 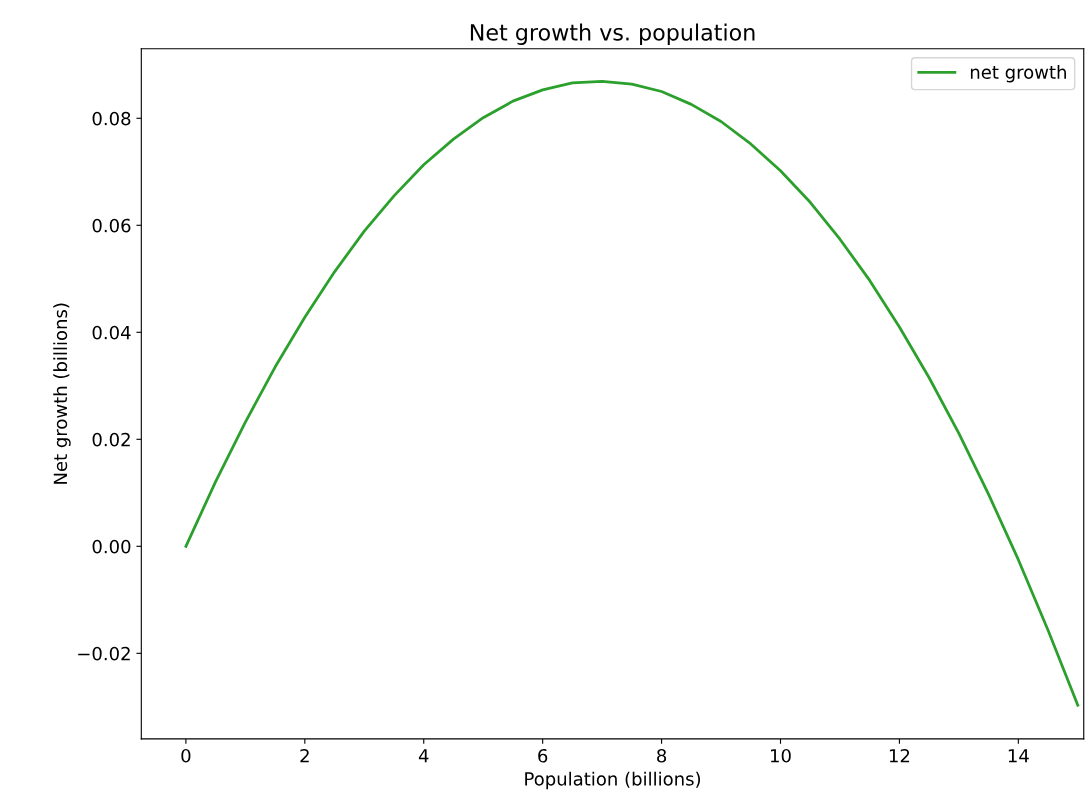 I want to click on y-tick-label: 0.06, so click(x=111, y=225).